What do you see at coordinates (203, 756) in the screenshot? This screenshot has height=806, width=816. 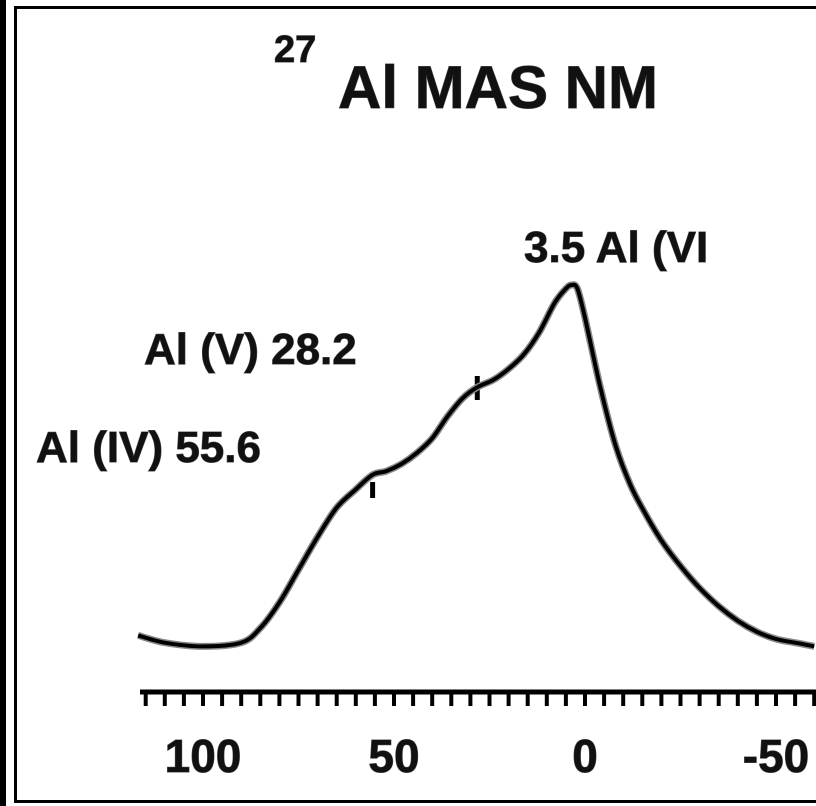 I see `x-tick-label: 100` at bounding box center [203, 756].